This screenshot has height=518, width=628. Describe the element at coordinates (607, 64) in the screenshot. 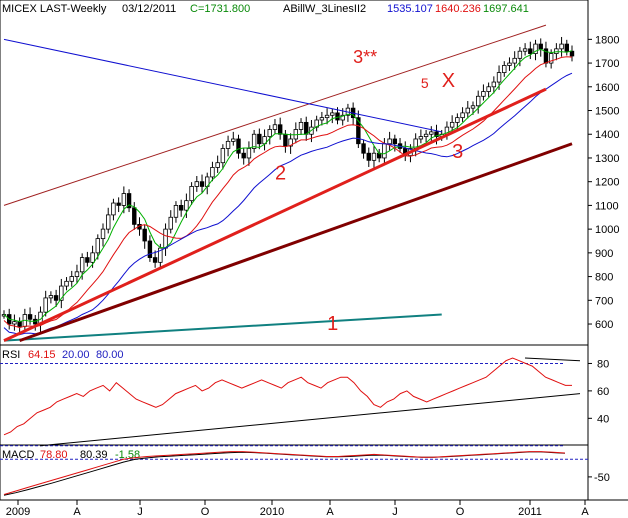

I see `price-y-tick-label: 1700` at that location.